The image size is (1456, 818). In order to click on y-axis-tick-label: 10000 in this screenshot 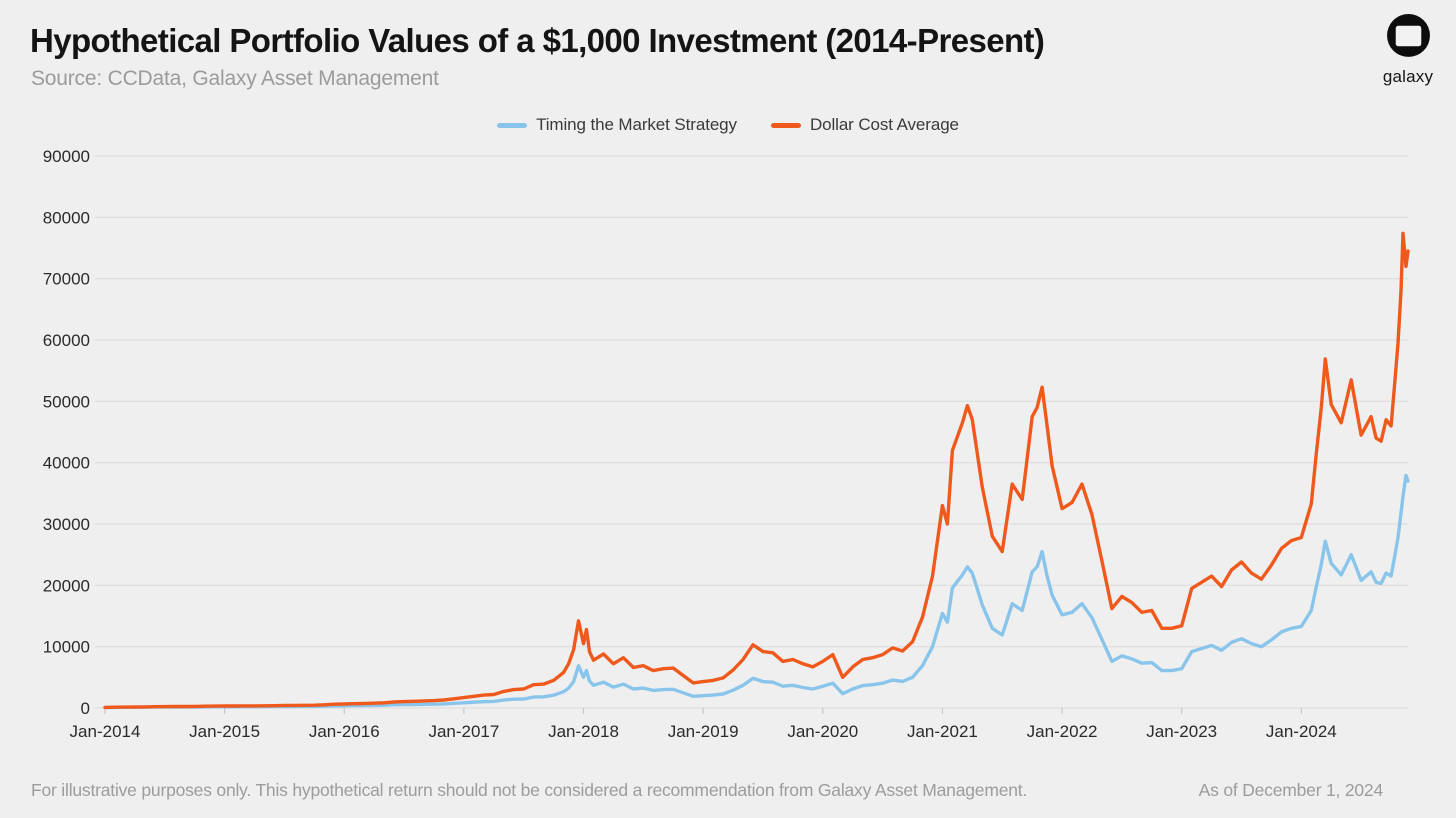, I will do `click(66, 647)`.